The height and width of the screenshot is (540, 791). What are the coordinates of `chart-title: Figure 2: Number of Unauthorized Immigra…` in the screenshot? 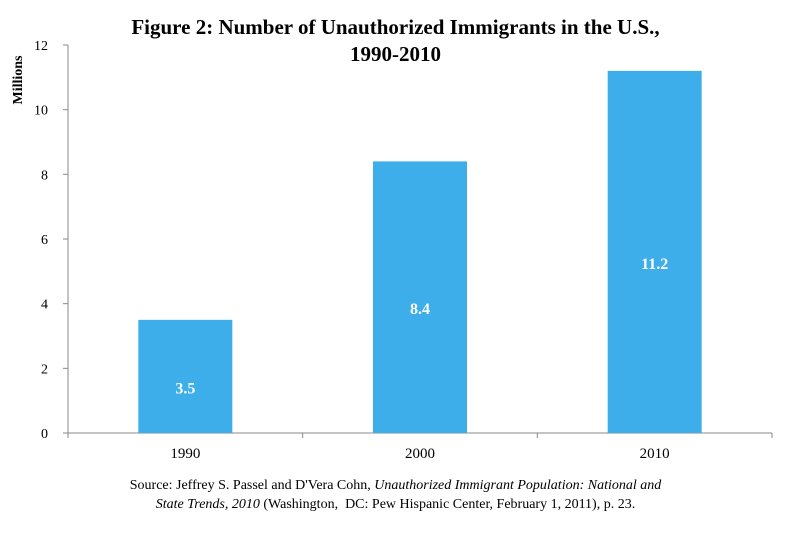 It's located at (395, 41).